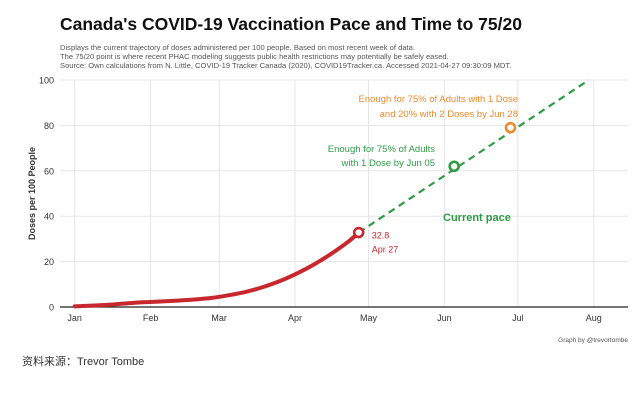  I want to click on y-tick-label: 60, so click(49, 171).